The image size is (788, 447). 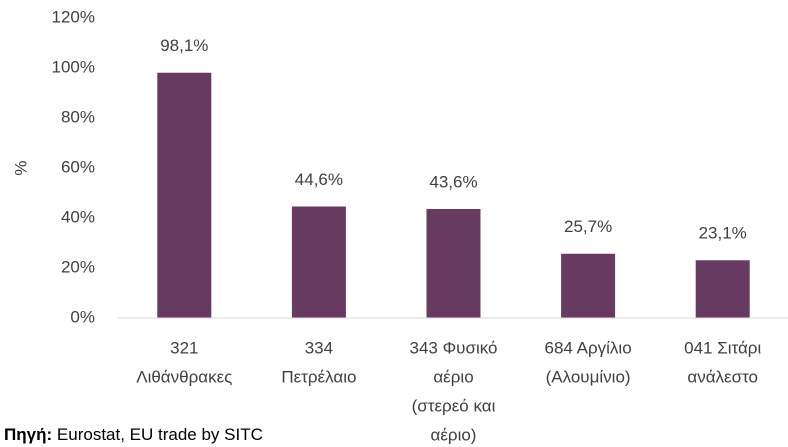 What do you see at coordinates (453, 376) in the screenshot?
I see `x-tick-label: αέριο` at bounding box center [453, 376].